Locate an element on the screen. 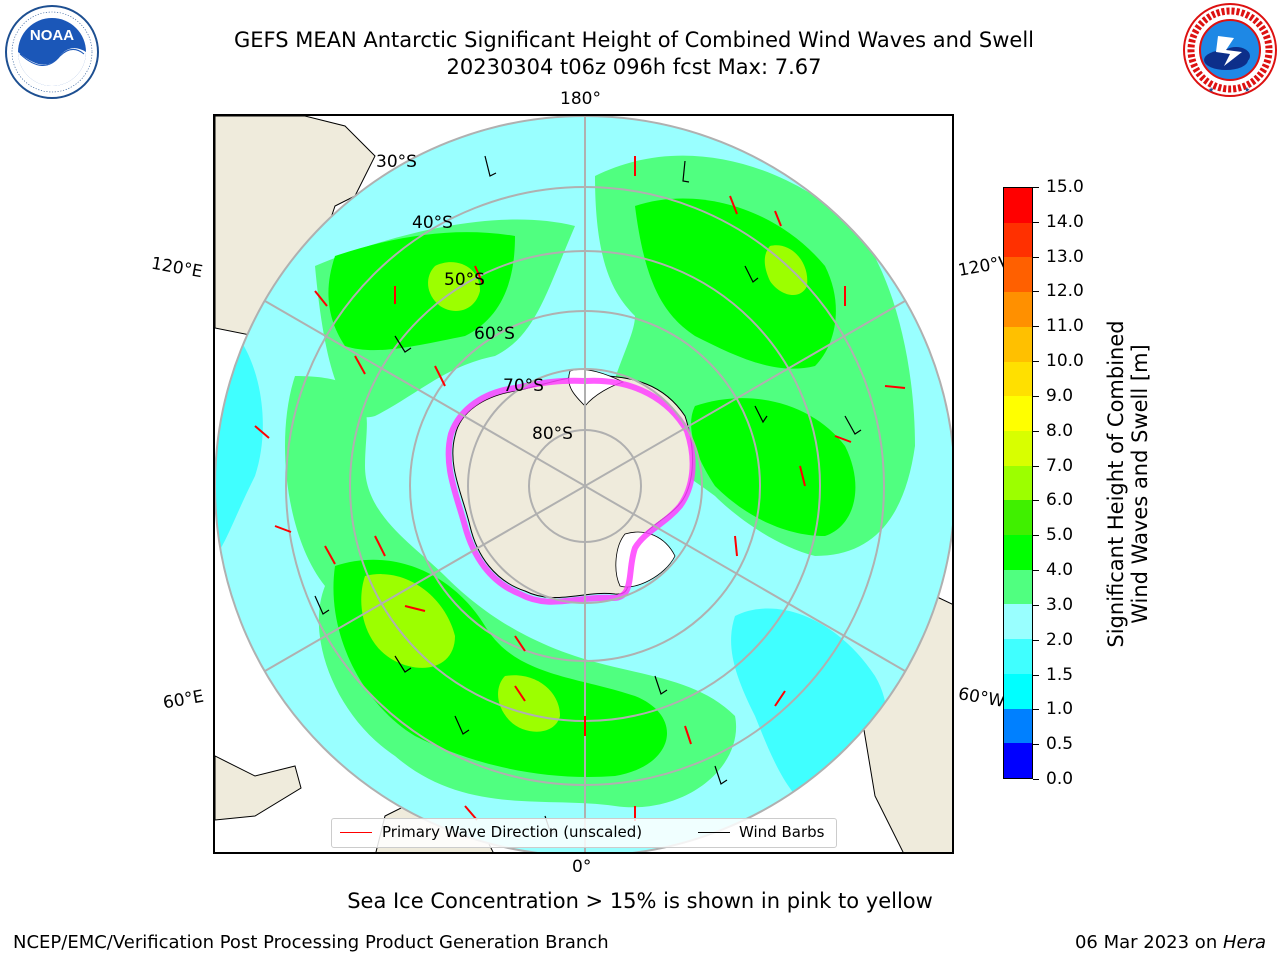 This screenshot has width=1280, height=960. lon-label-120e: 120°E is located at coordinates (177, 268).